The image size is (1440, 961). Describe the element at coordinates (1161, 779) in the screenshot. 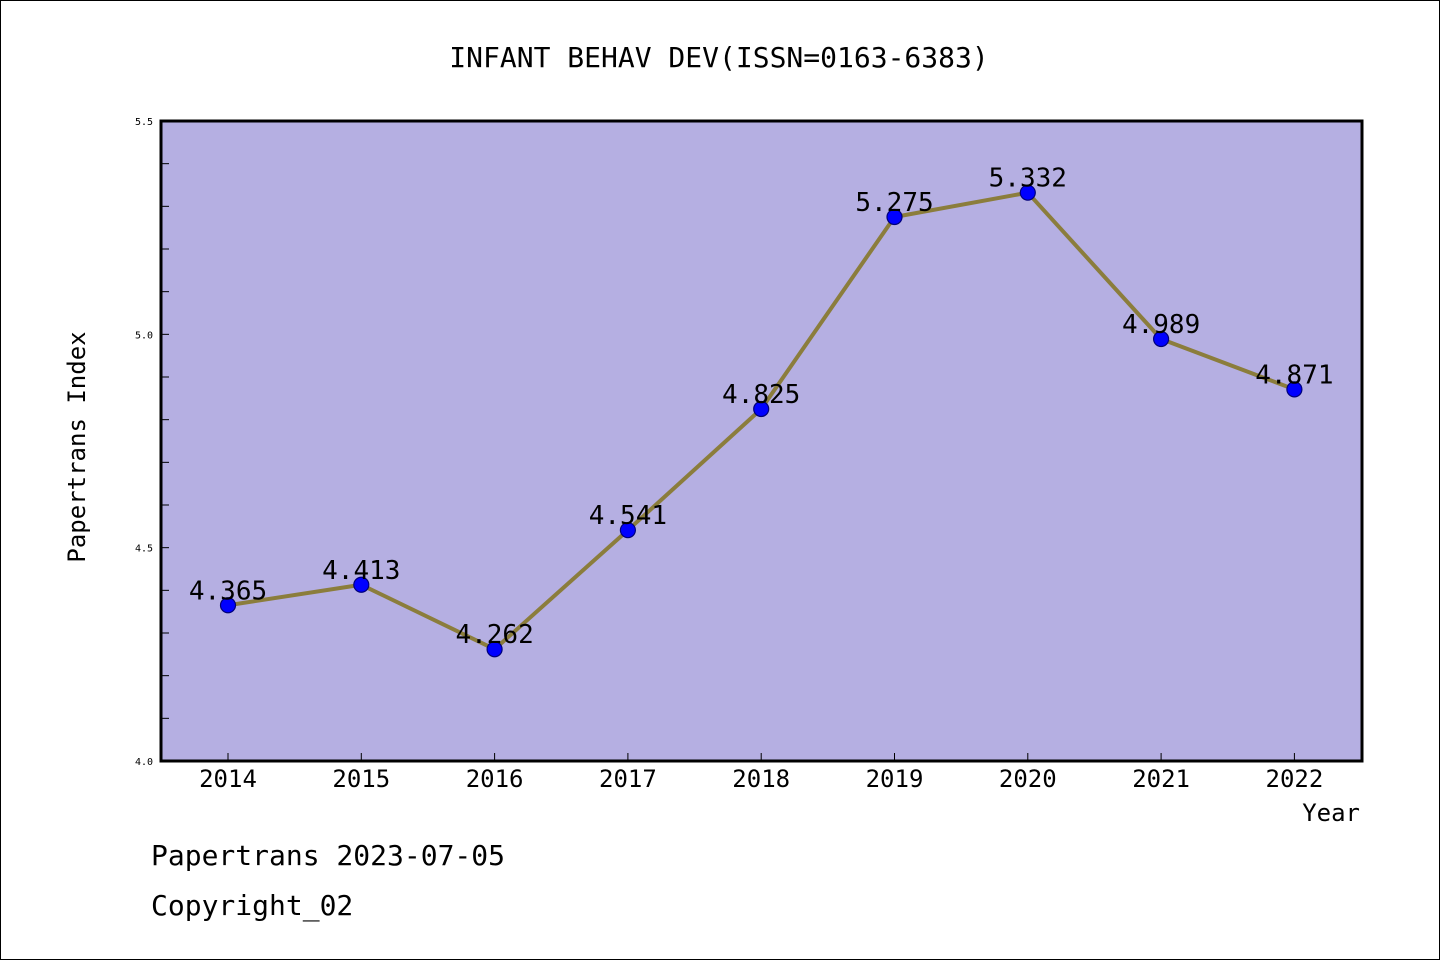

I see `x-tick-label: 2021` at that location.